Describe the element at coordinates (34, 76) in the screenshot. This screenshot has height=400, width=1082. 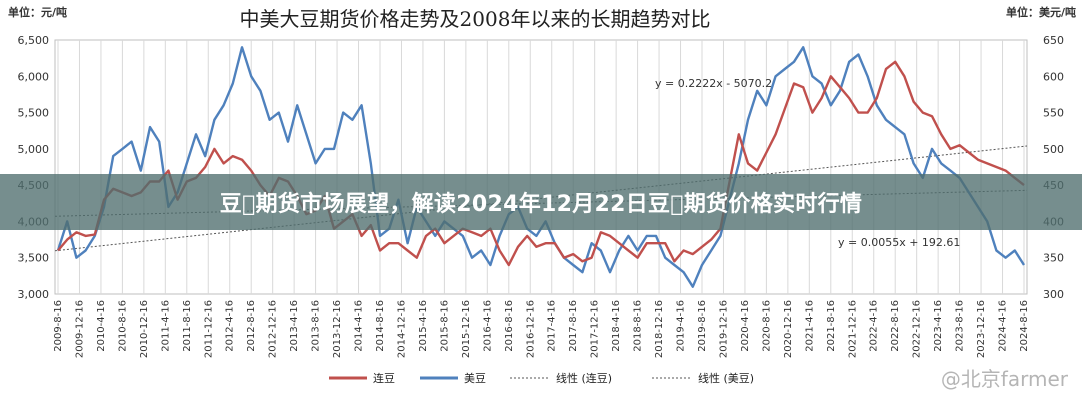
I see `y-left-tick-label: 6,000` at that location.